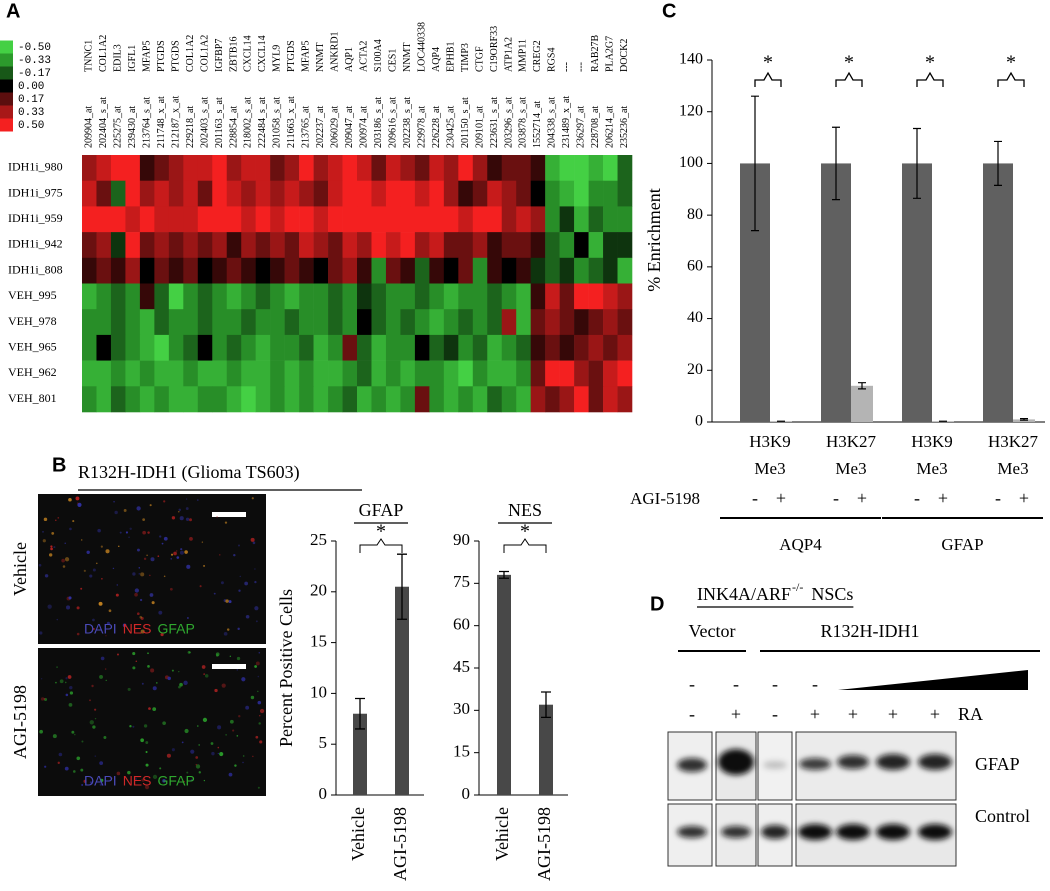  What do you see at coordinates (770, 441) in the screenshot?
I see `x-tick-label: H3K9` at bounding box center [770, 441].